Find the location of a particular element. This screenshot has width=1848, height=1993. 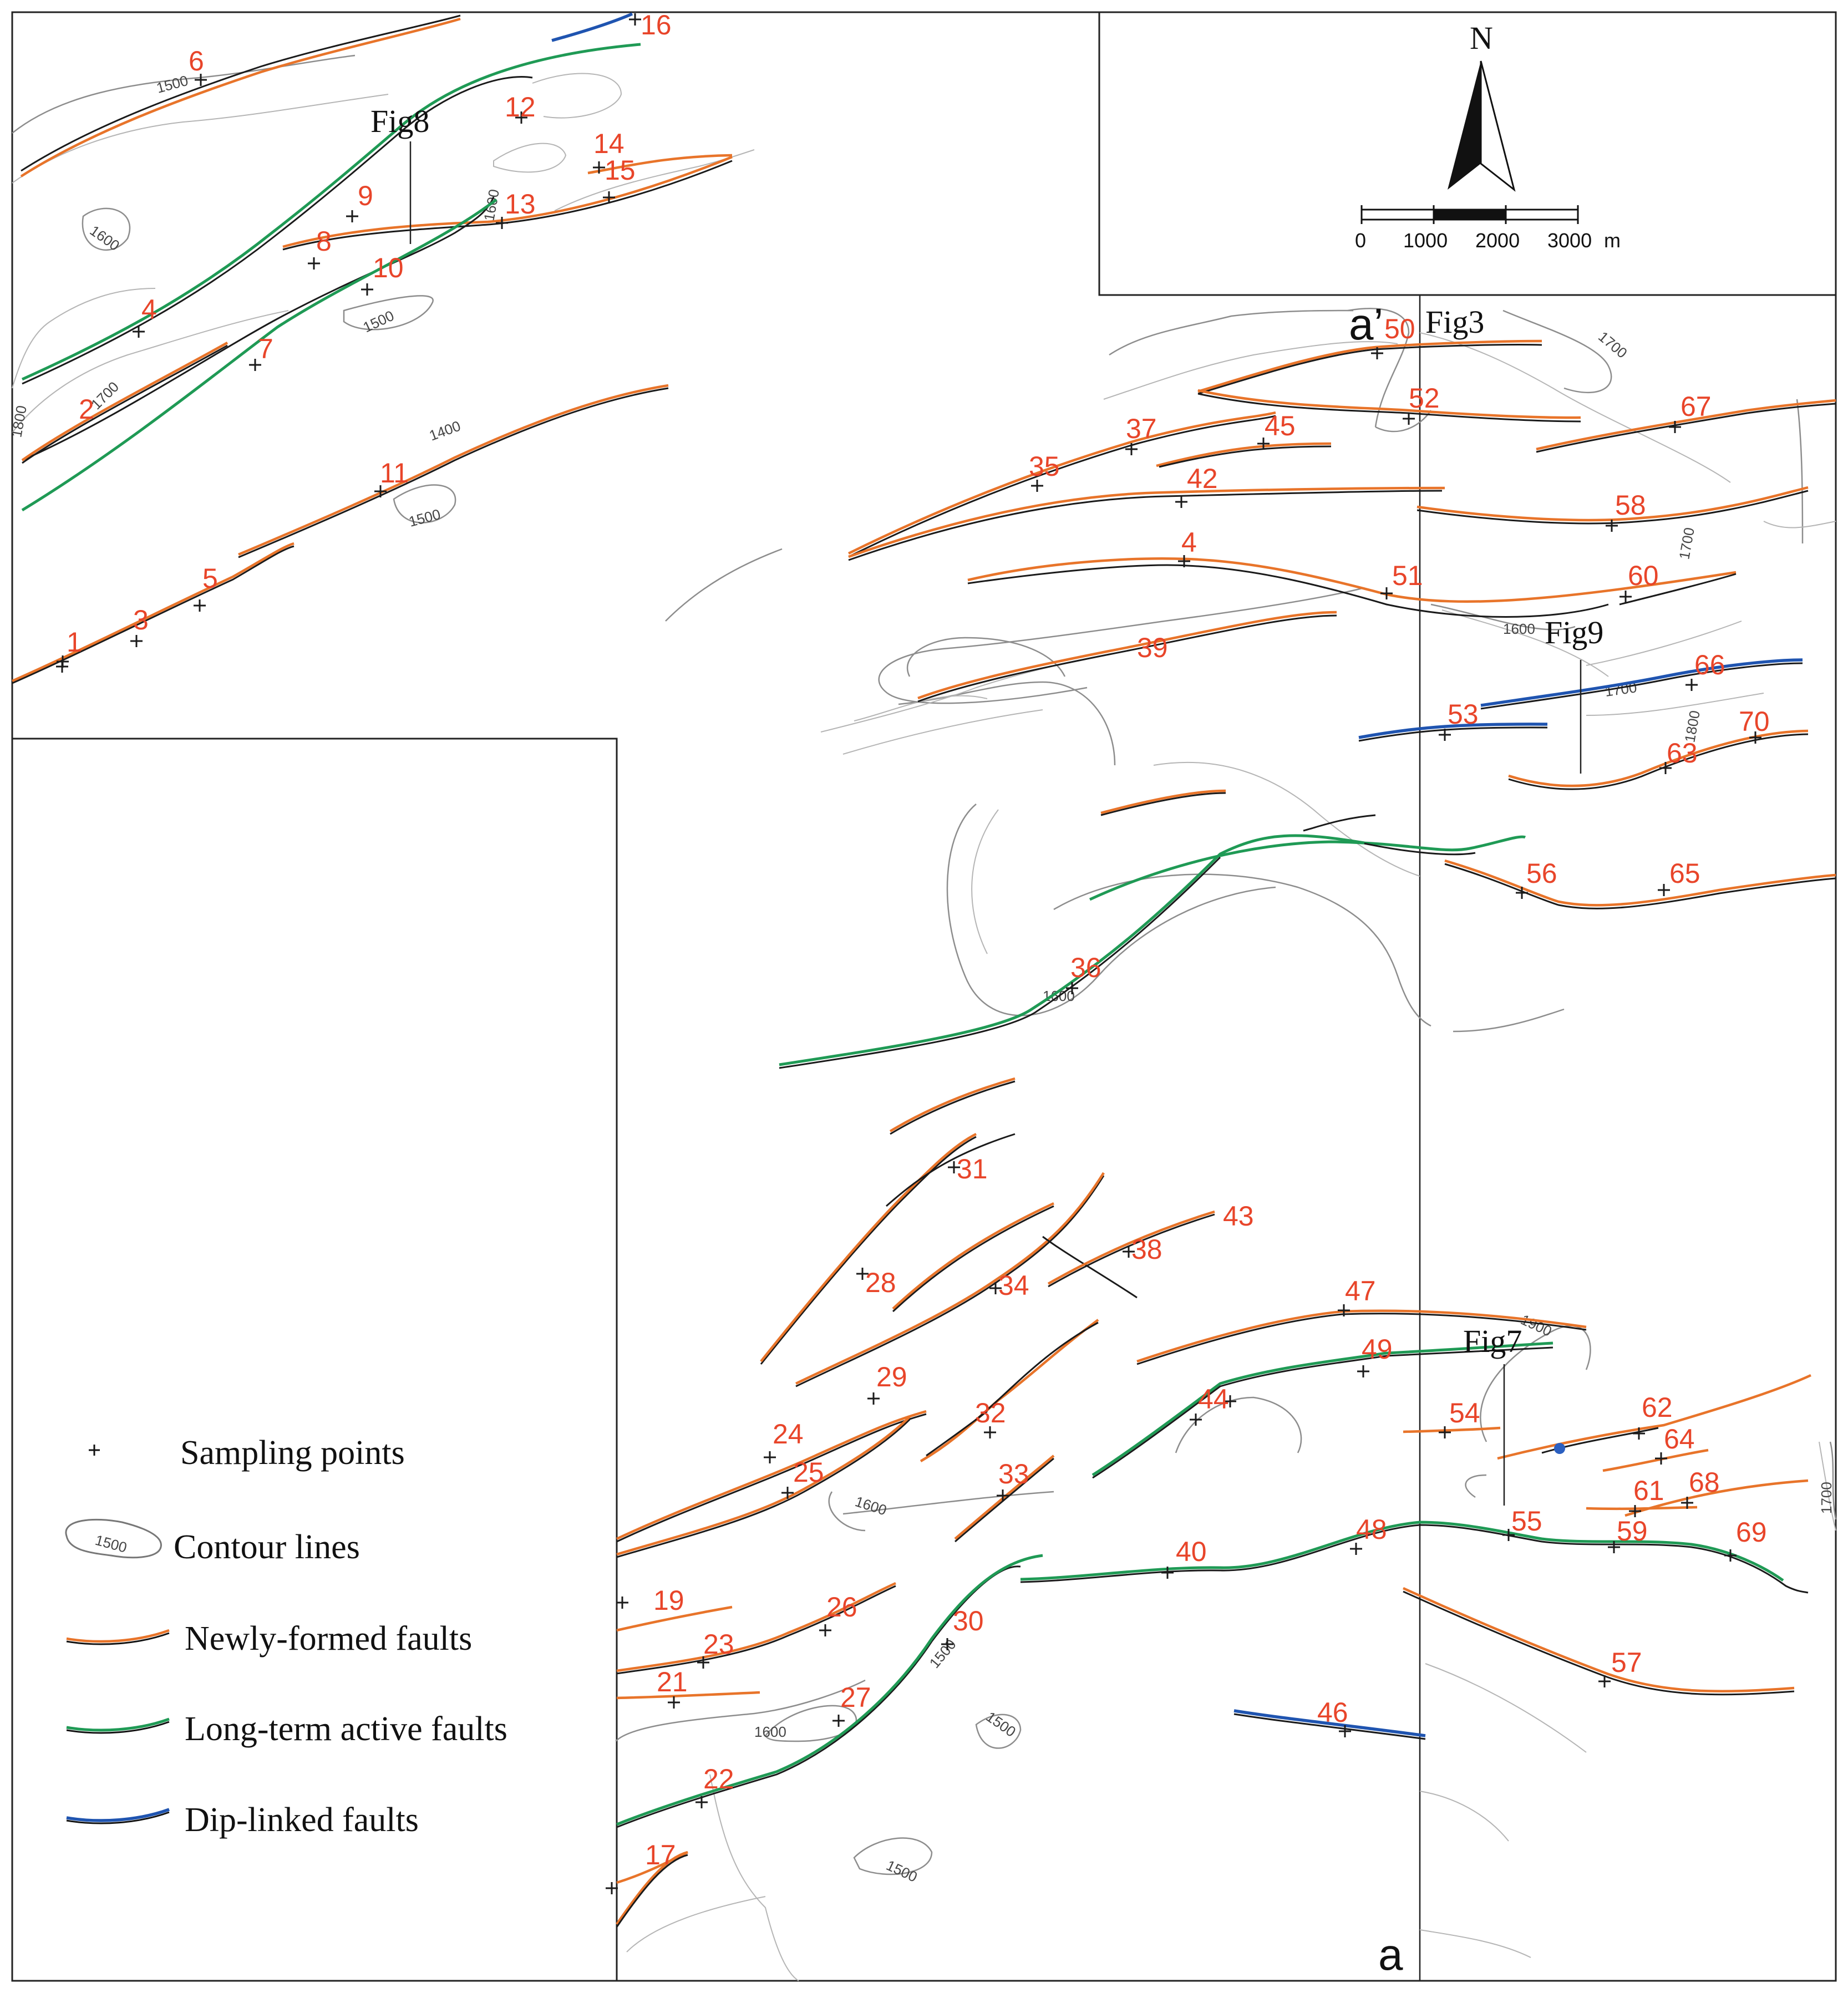

sample-label: 69 is located at coordinates (1751, 1533).